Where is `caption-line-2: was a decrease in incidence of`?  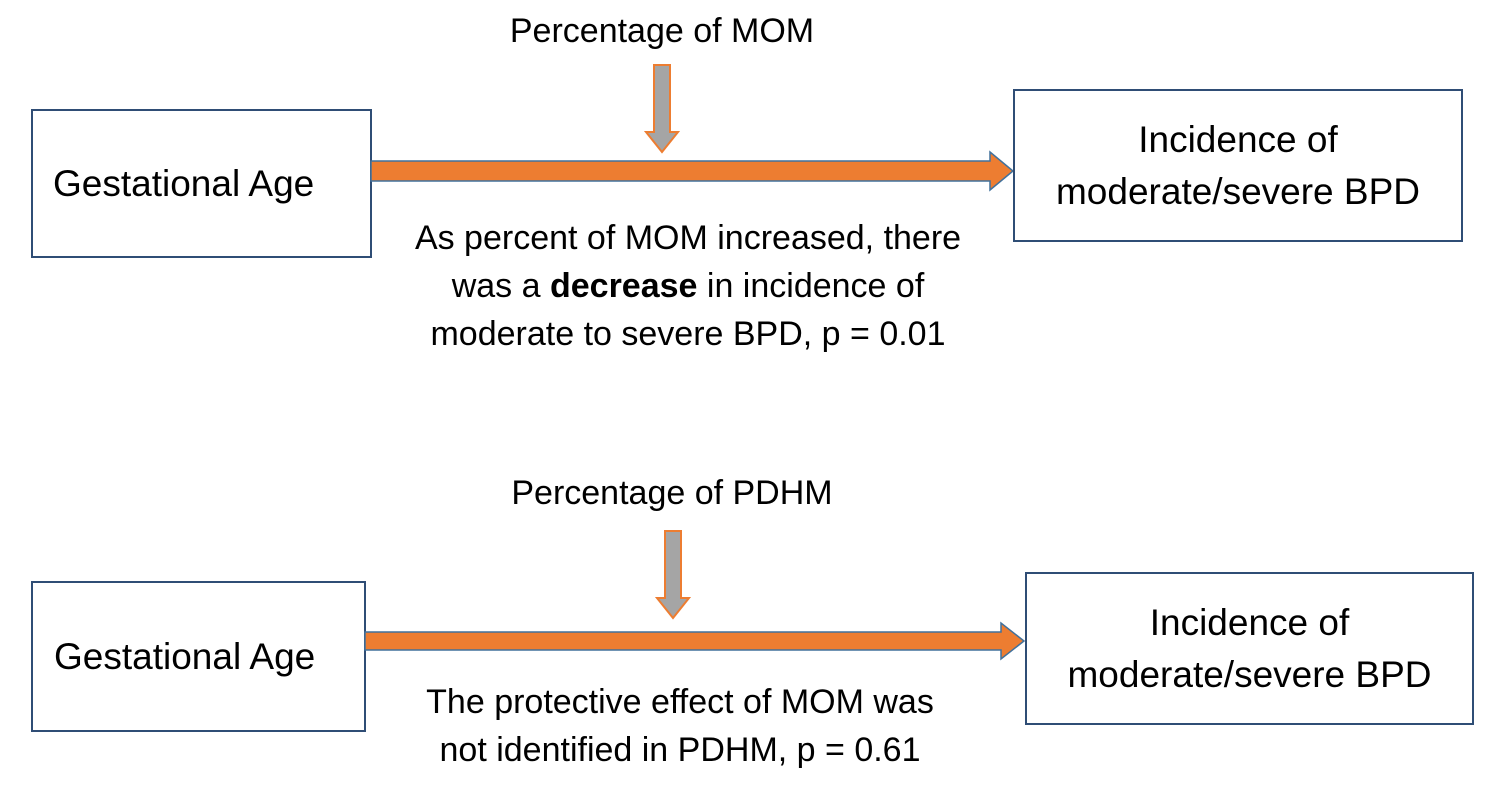 caption-line-2: was a decrease in incidence of is located at coordinates (688, 286).